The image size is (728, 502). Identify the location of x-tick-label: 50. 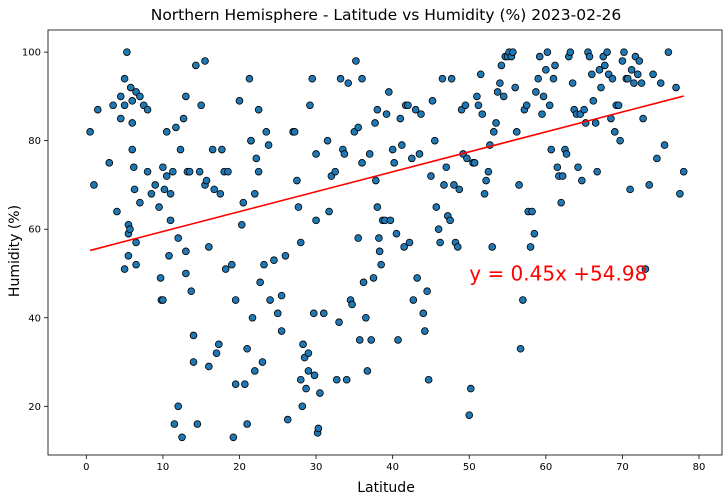
(469, 467).